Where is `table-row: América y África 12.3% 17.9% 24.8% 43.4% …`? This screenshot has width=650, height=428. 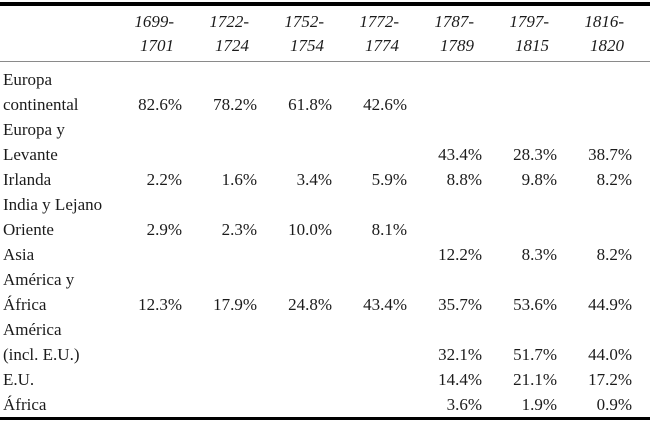 table-row: América y África 12.3% 17.9% 24.8% 43.4% … is located at coordinates (325, 292).